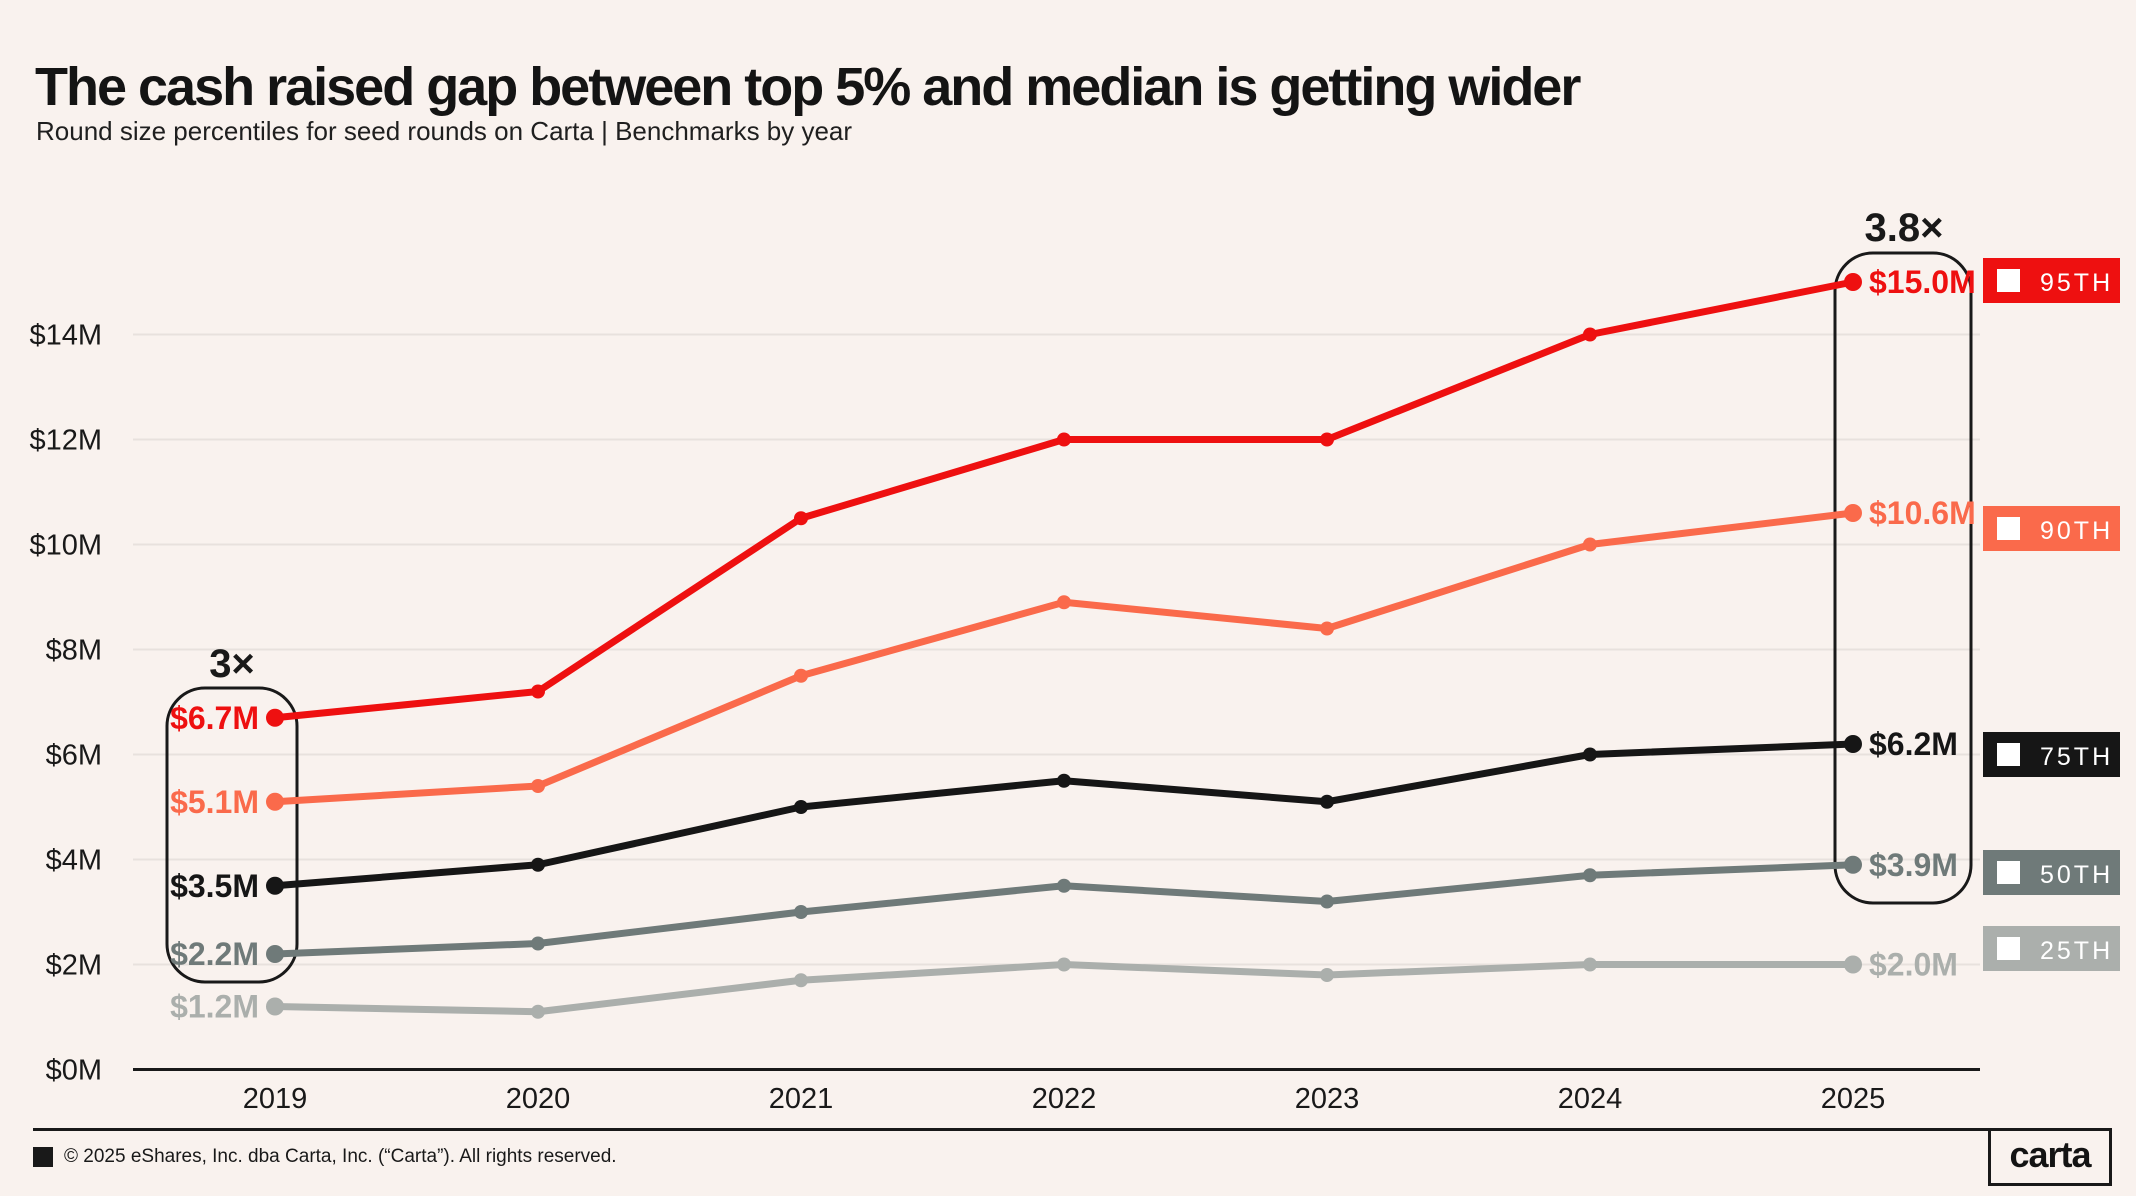 The width and height of the screenshot is (2136, 1196). I want to click on footer-divider, so click(1072, 1129).